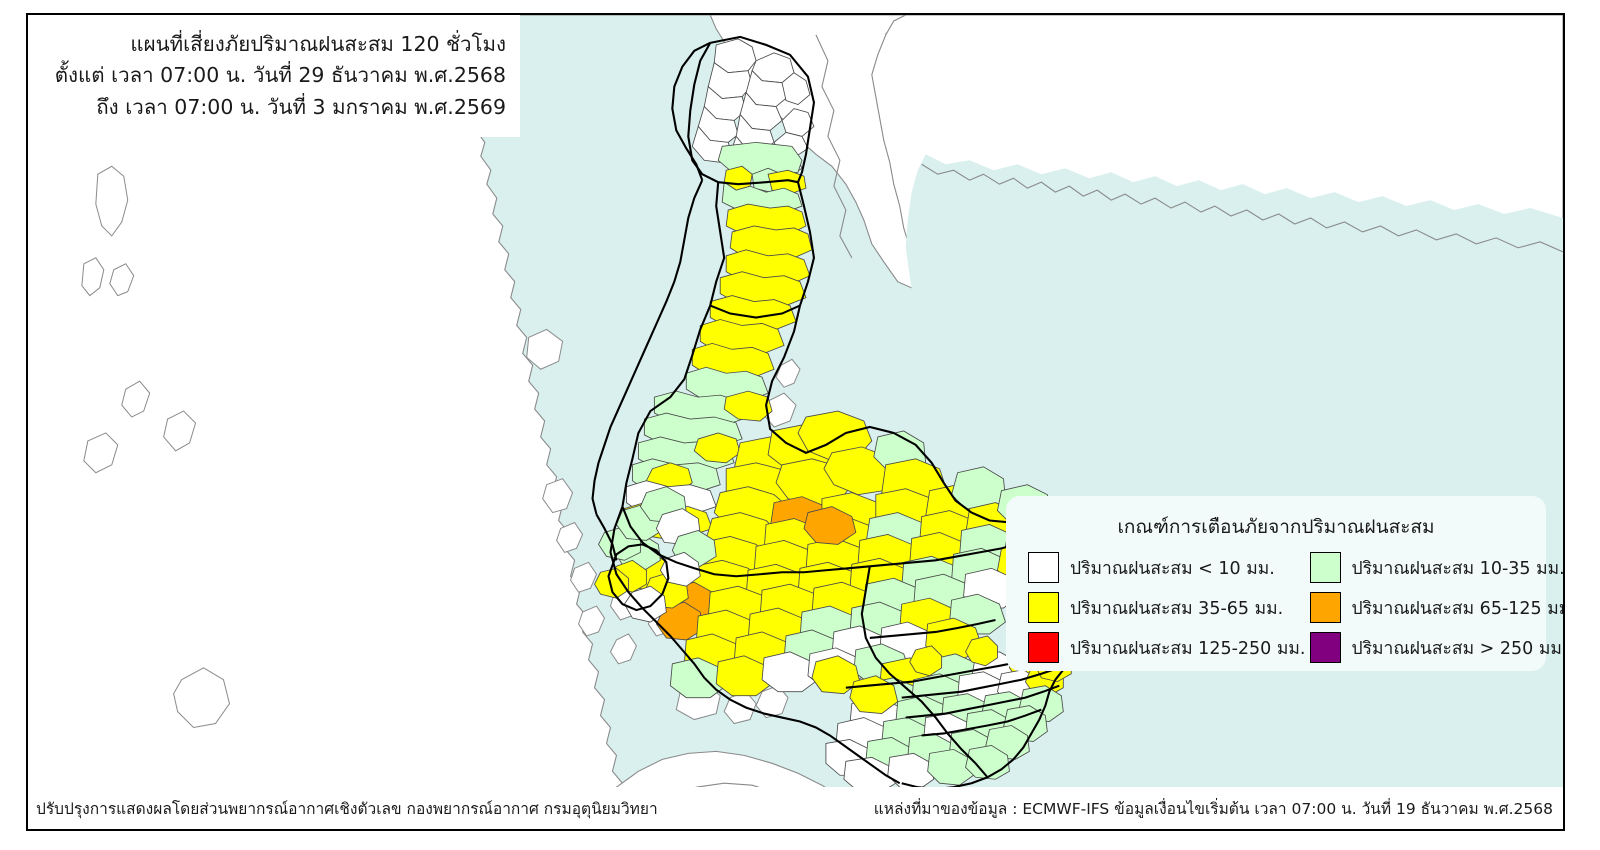 The image size is (1600, 850). Describe the element at coordinates (1325, 647) in the screenshot. I see `legend-swatch-gt250` at that location.